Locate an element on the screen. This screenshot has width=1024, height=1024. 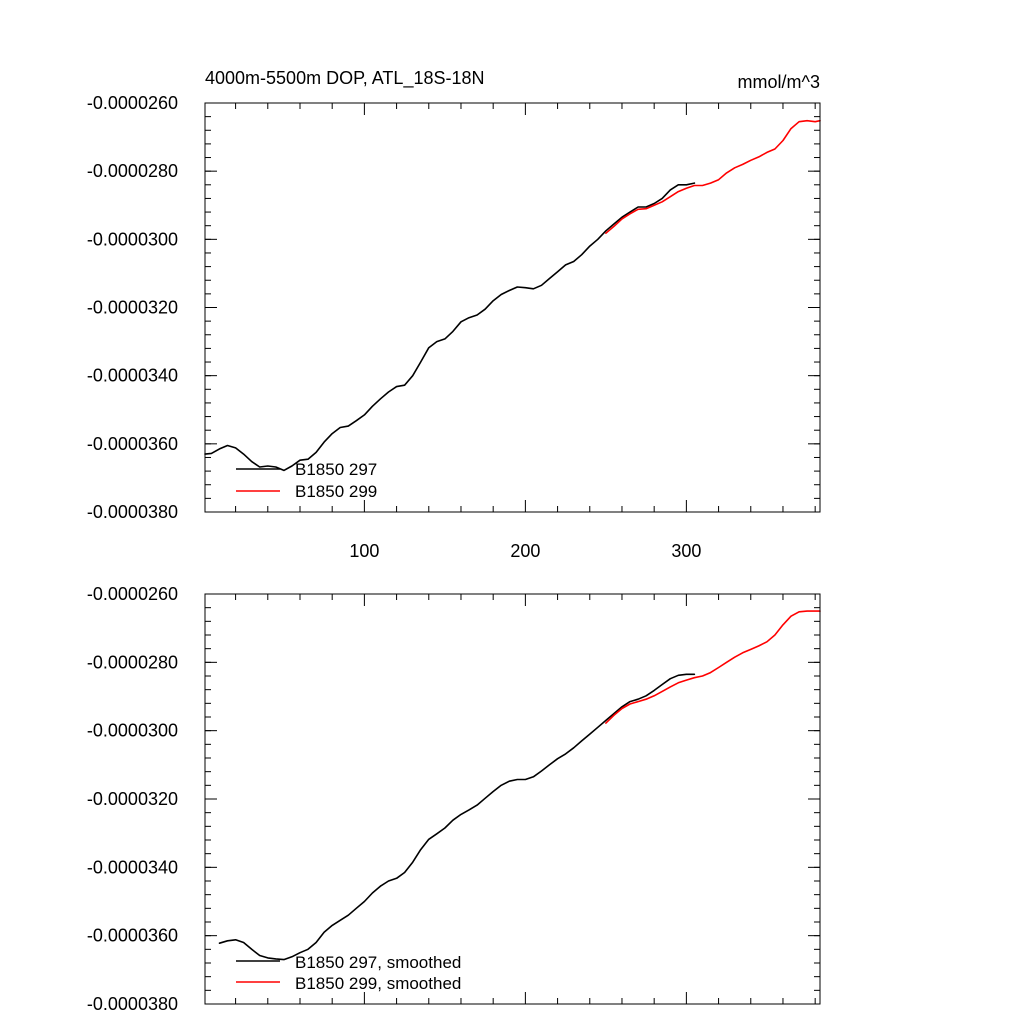
chart-title: 4000m-5500m DOP, ATL_18S-18N is located at coordinates (345, 78).